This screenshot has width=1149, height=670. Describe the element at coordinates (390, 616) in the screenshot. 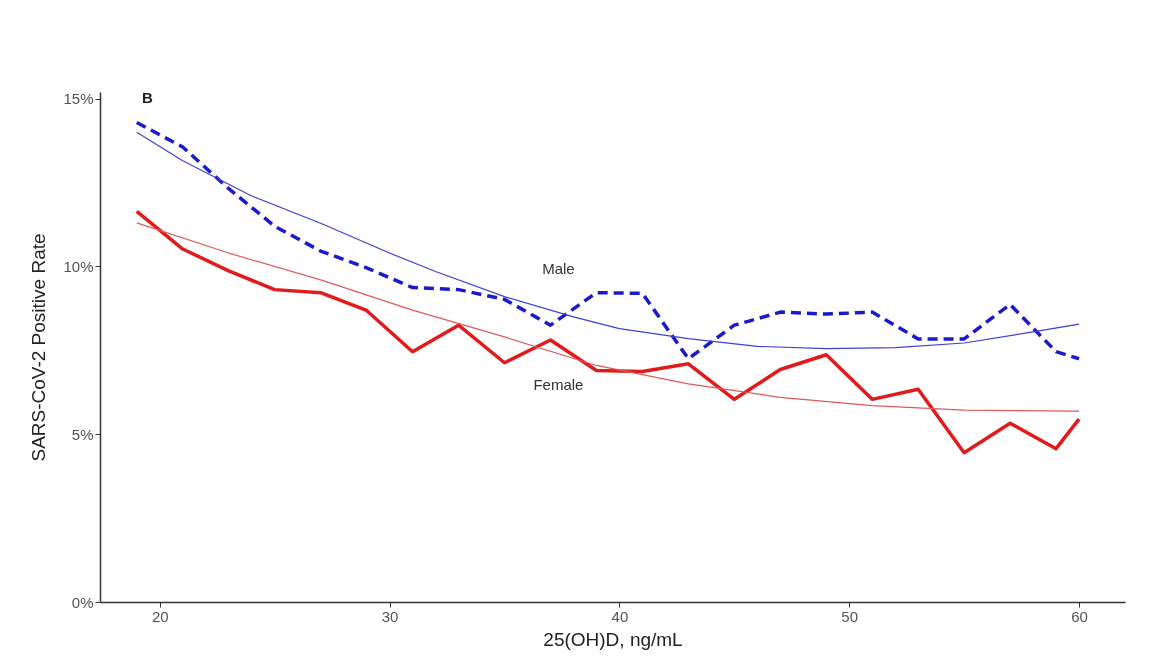

I see `x-tick-label: 30` at that location.